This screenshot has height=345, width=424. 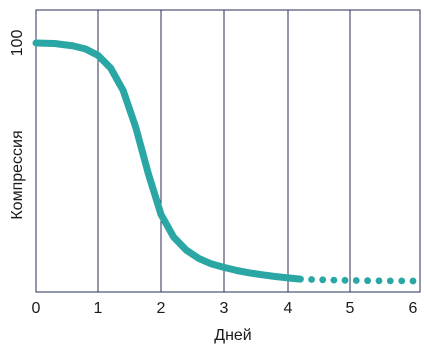 I want to click on x-axis-title: Дней, so click(x=233, y=335).